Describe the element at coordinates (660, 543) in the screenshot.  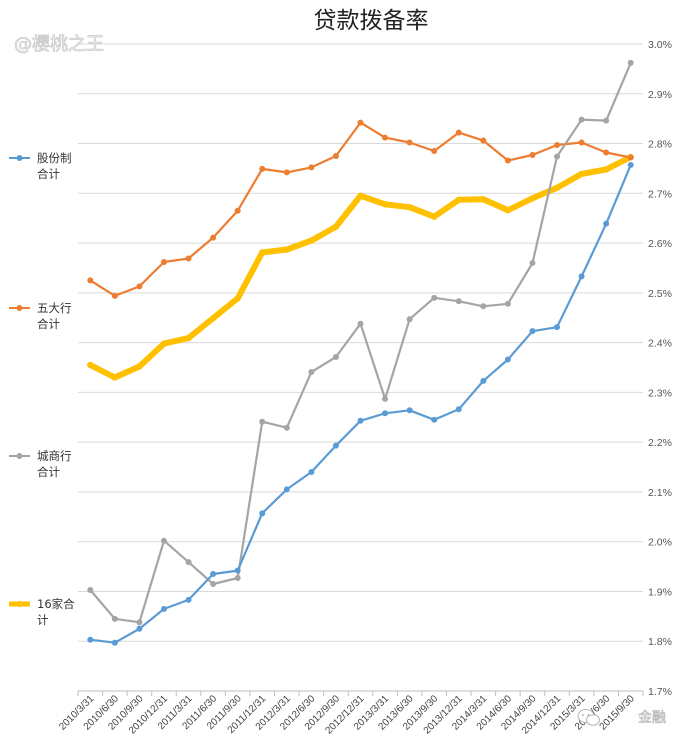
I see `y-tick-label: 2.0%` at that location.